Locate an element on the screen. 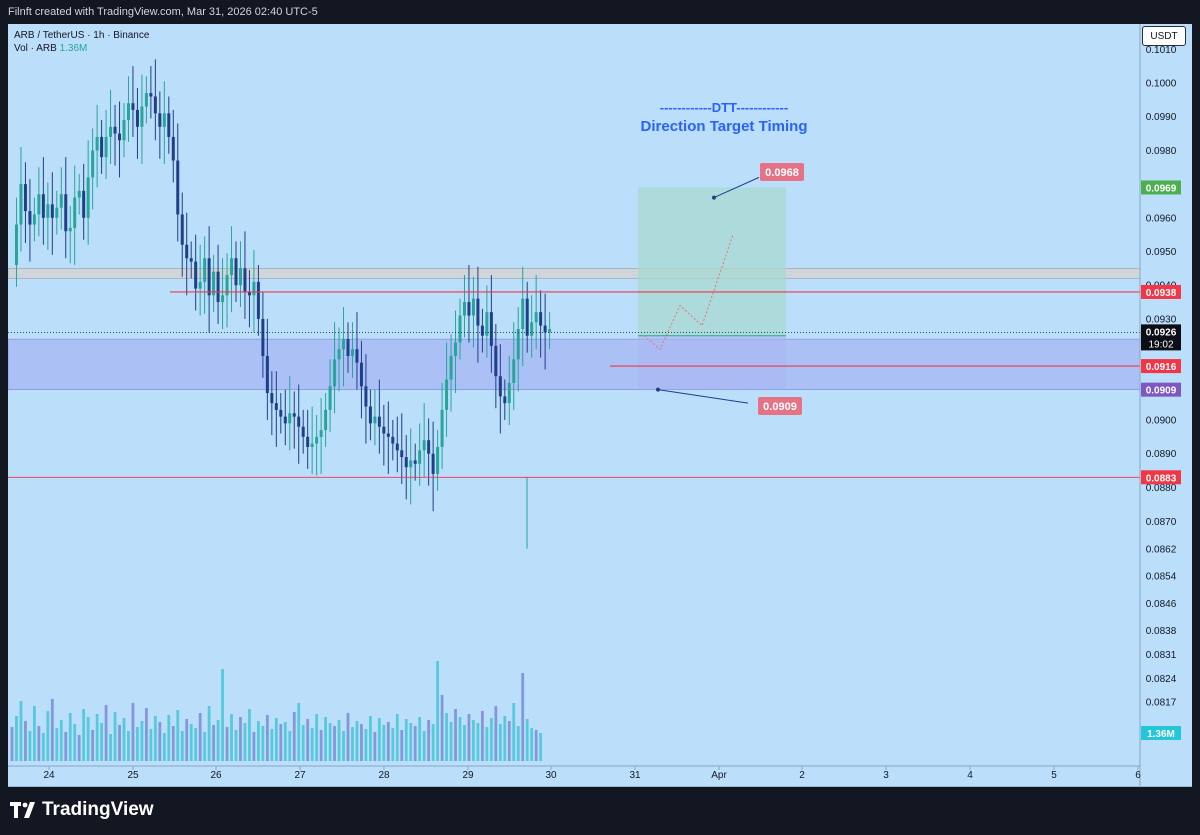 This screenshot has width=1200, height=835. tradingview-logo: TradingView is located at coordinates (82, 810).